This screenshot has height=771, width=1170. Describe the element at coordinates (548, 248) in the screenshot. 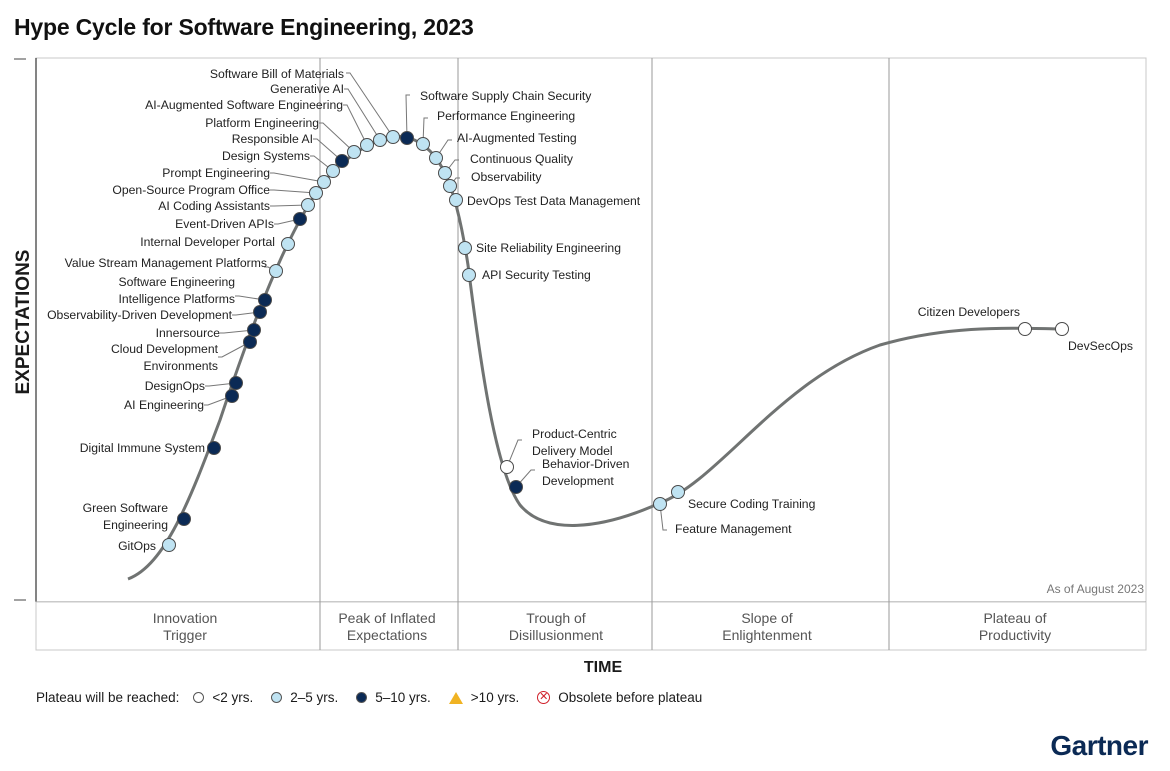

I see `label-site-reliability-engineering: Site Reliability Engineering` at that location.